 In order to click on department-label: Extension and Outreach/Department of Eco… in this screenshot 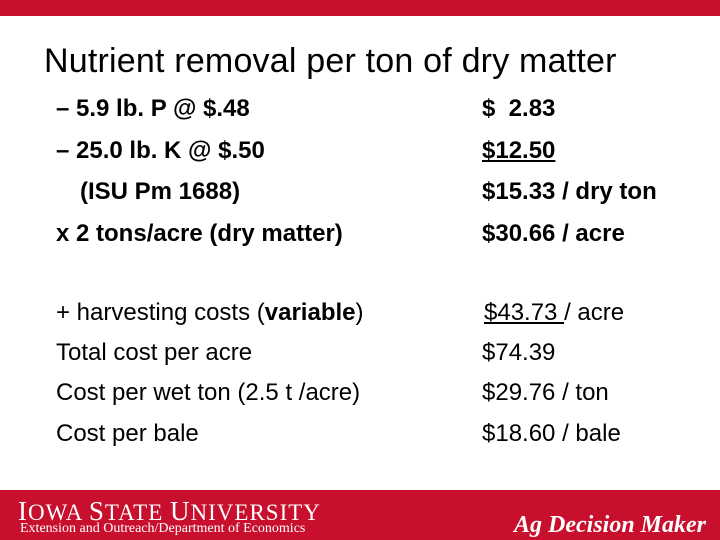, I will do `click(163, 528)`.